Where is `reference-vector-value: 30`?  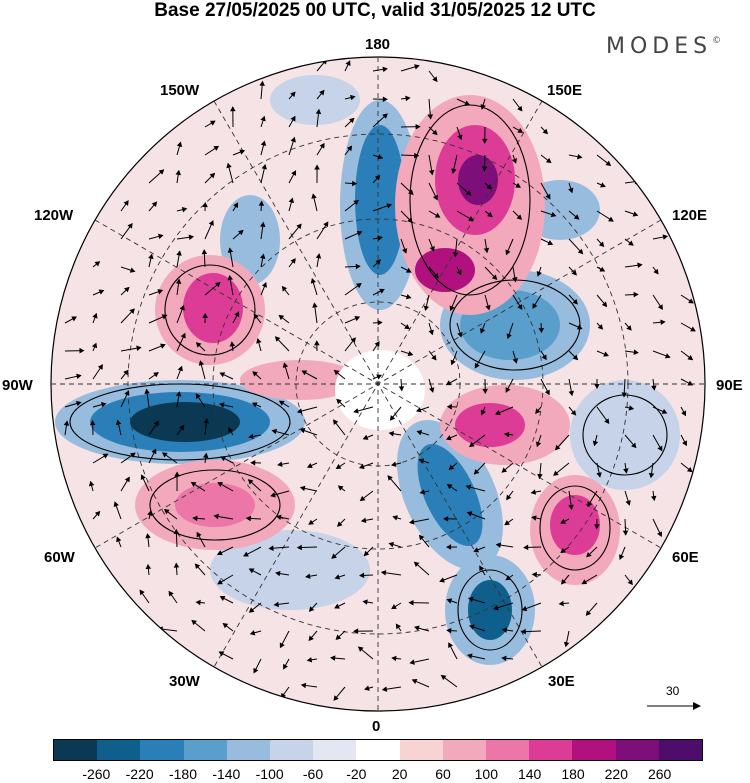
reference-vector-value: 30 is located at coordinates (673, 691).